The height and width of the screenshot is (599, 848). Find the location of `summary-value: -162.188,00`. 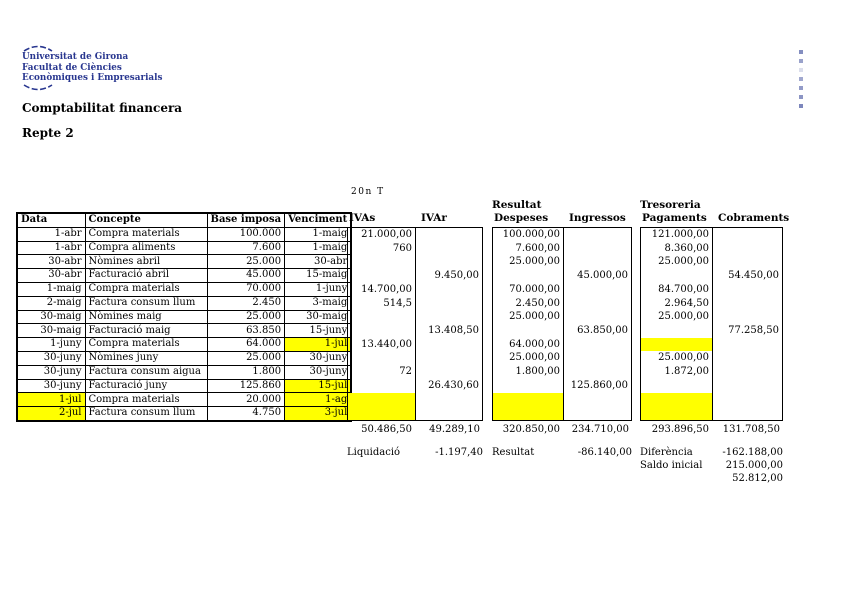

summary-value: -162.188,00 is located at coordinates (752, 452).